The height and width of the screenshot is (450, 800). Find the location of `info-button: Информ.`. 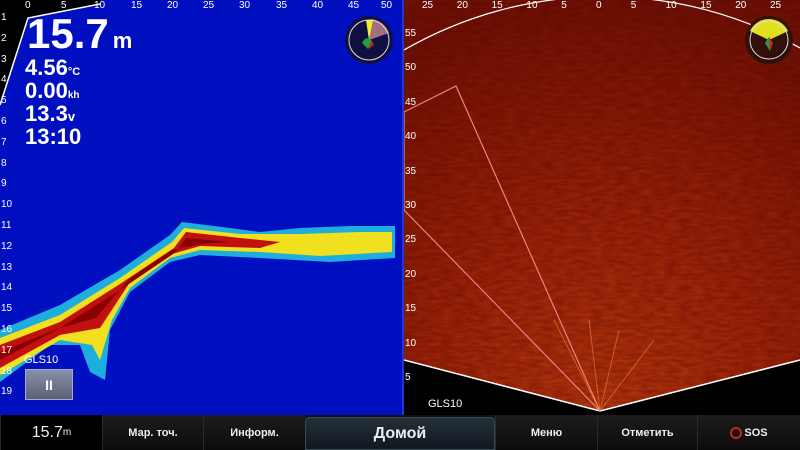

info-button: Информ. is located at coordinates (254, 432).